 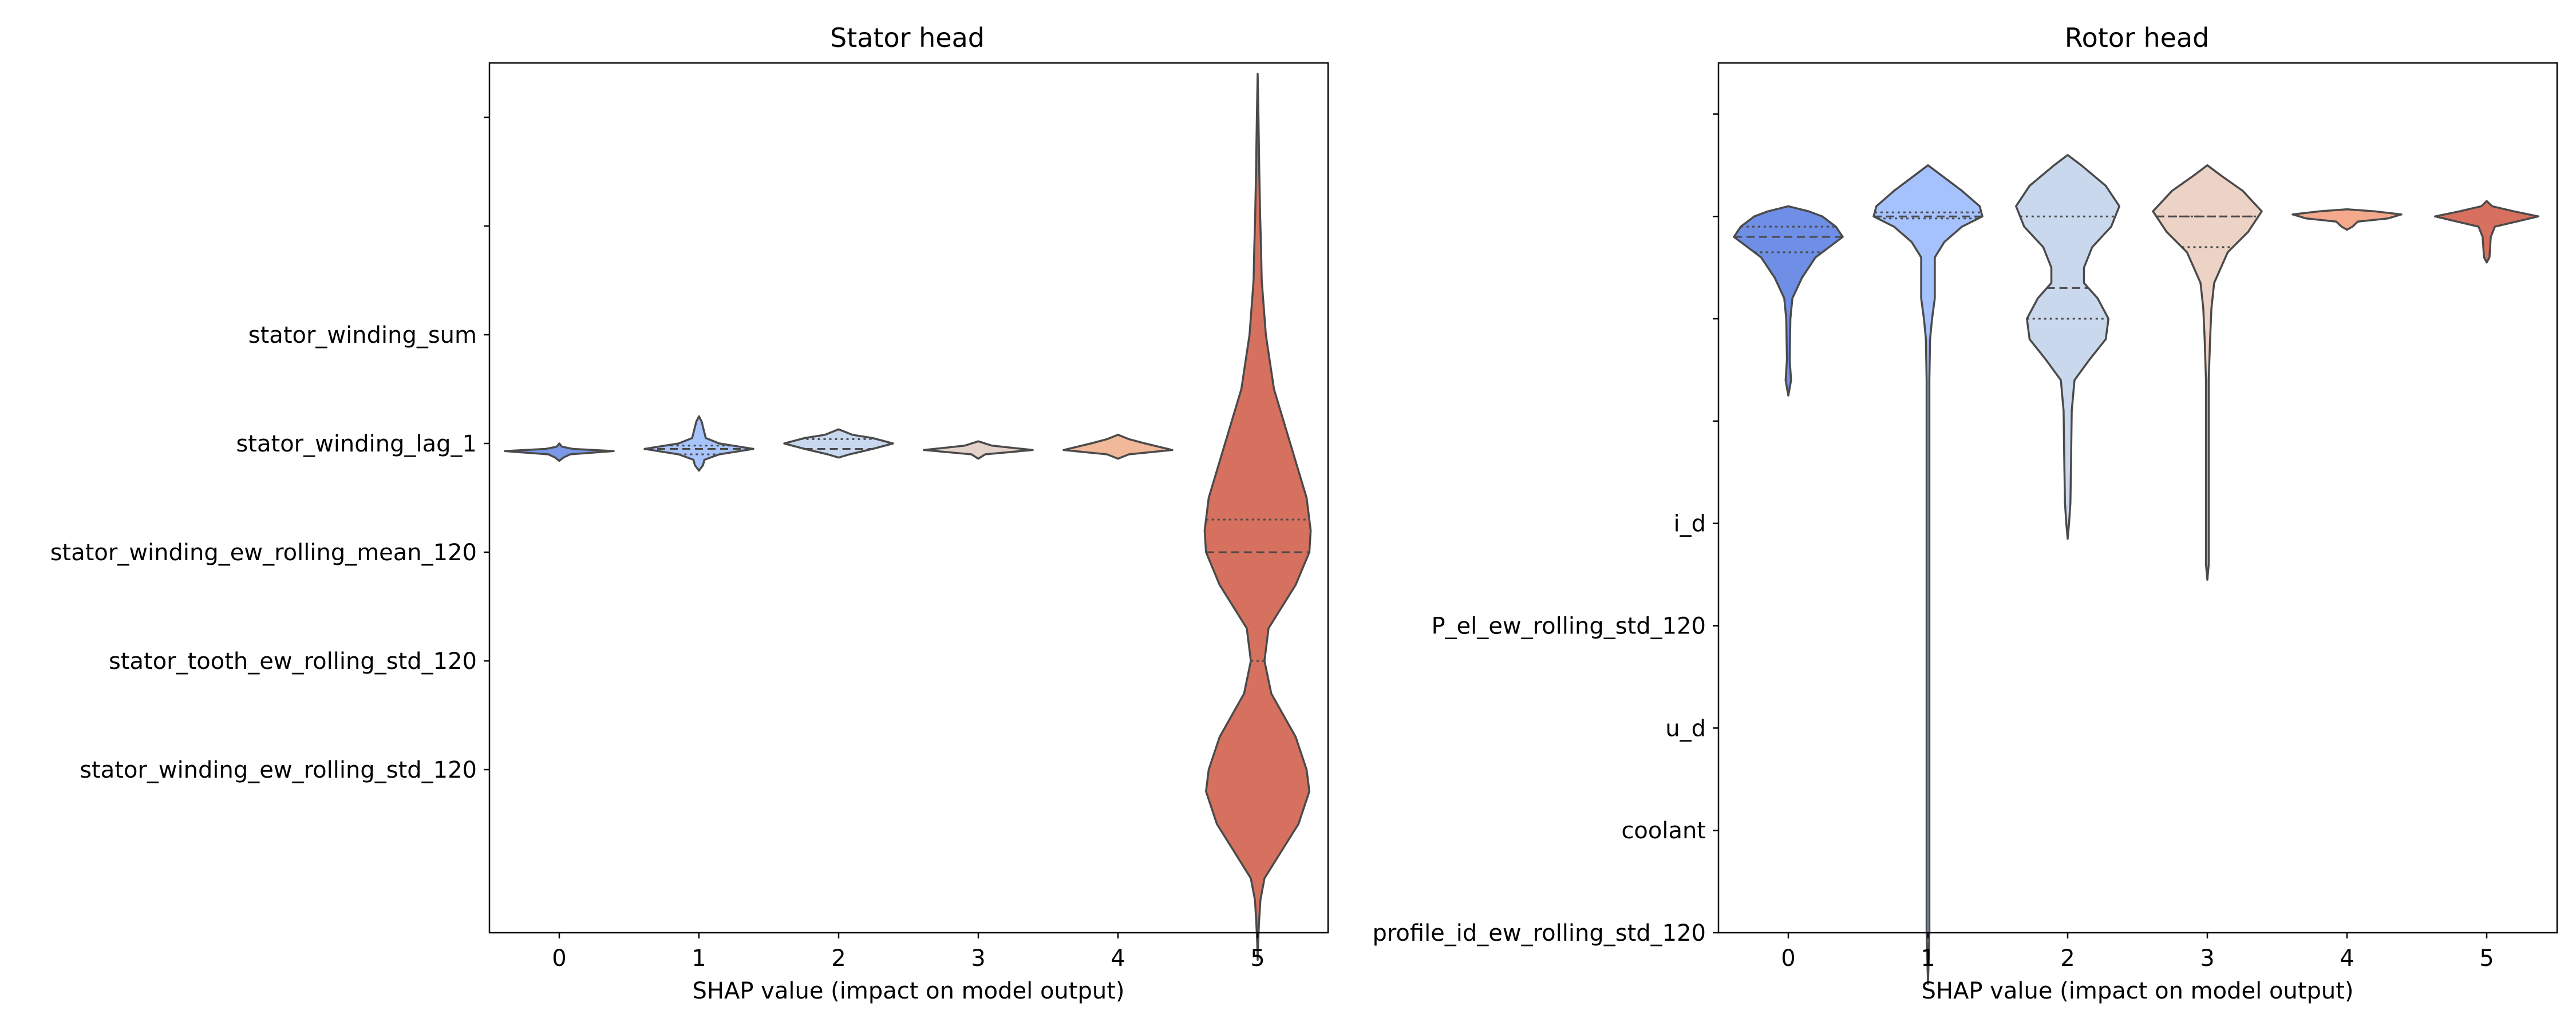 What do you see at coordinates (2486, 958) in the screenshot?
I see `rotor-head-x-tick-label: 5` at bounding box center [2486, 958].